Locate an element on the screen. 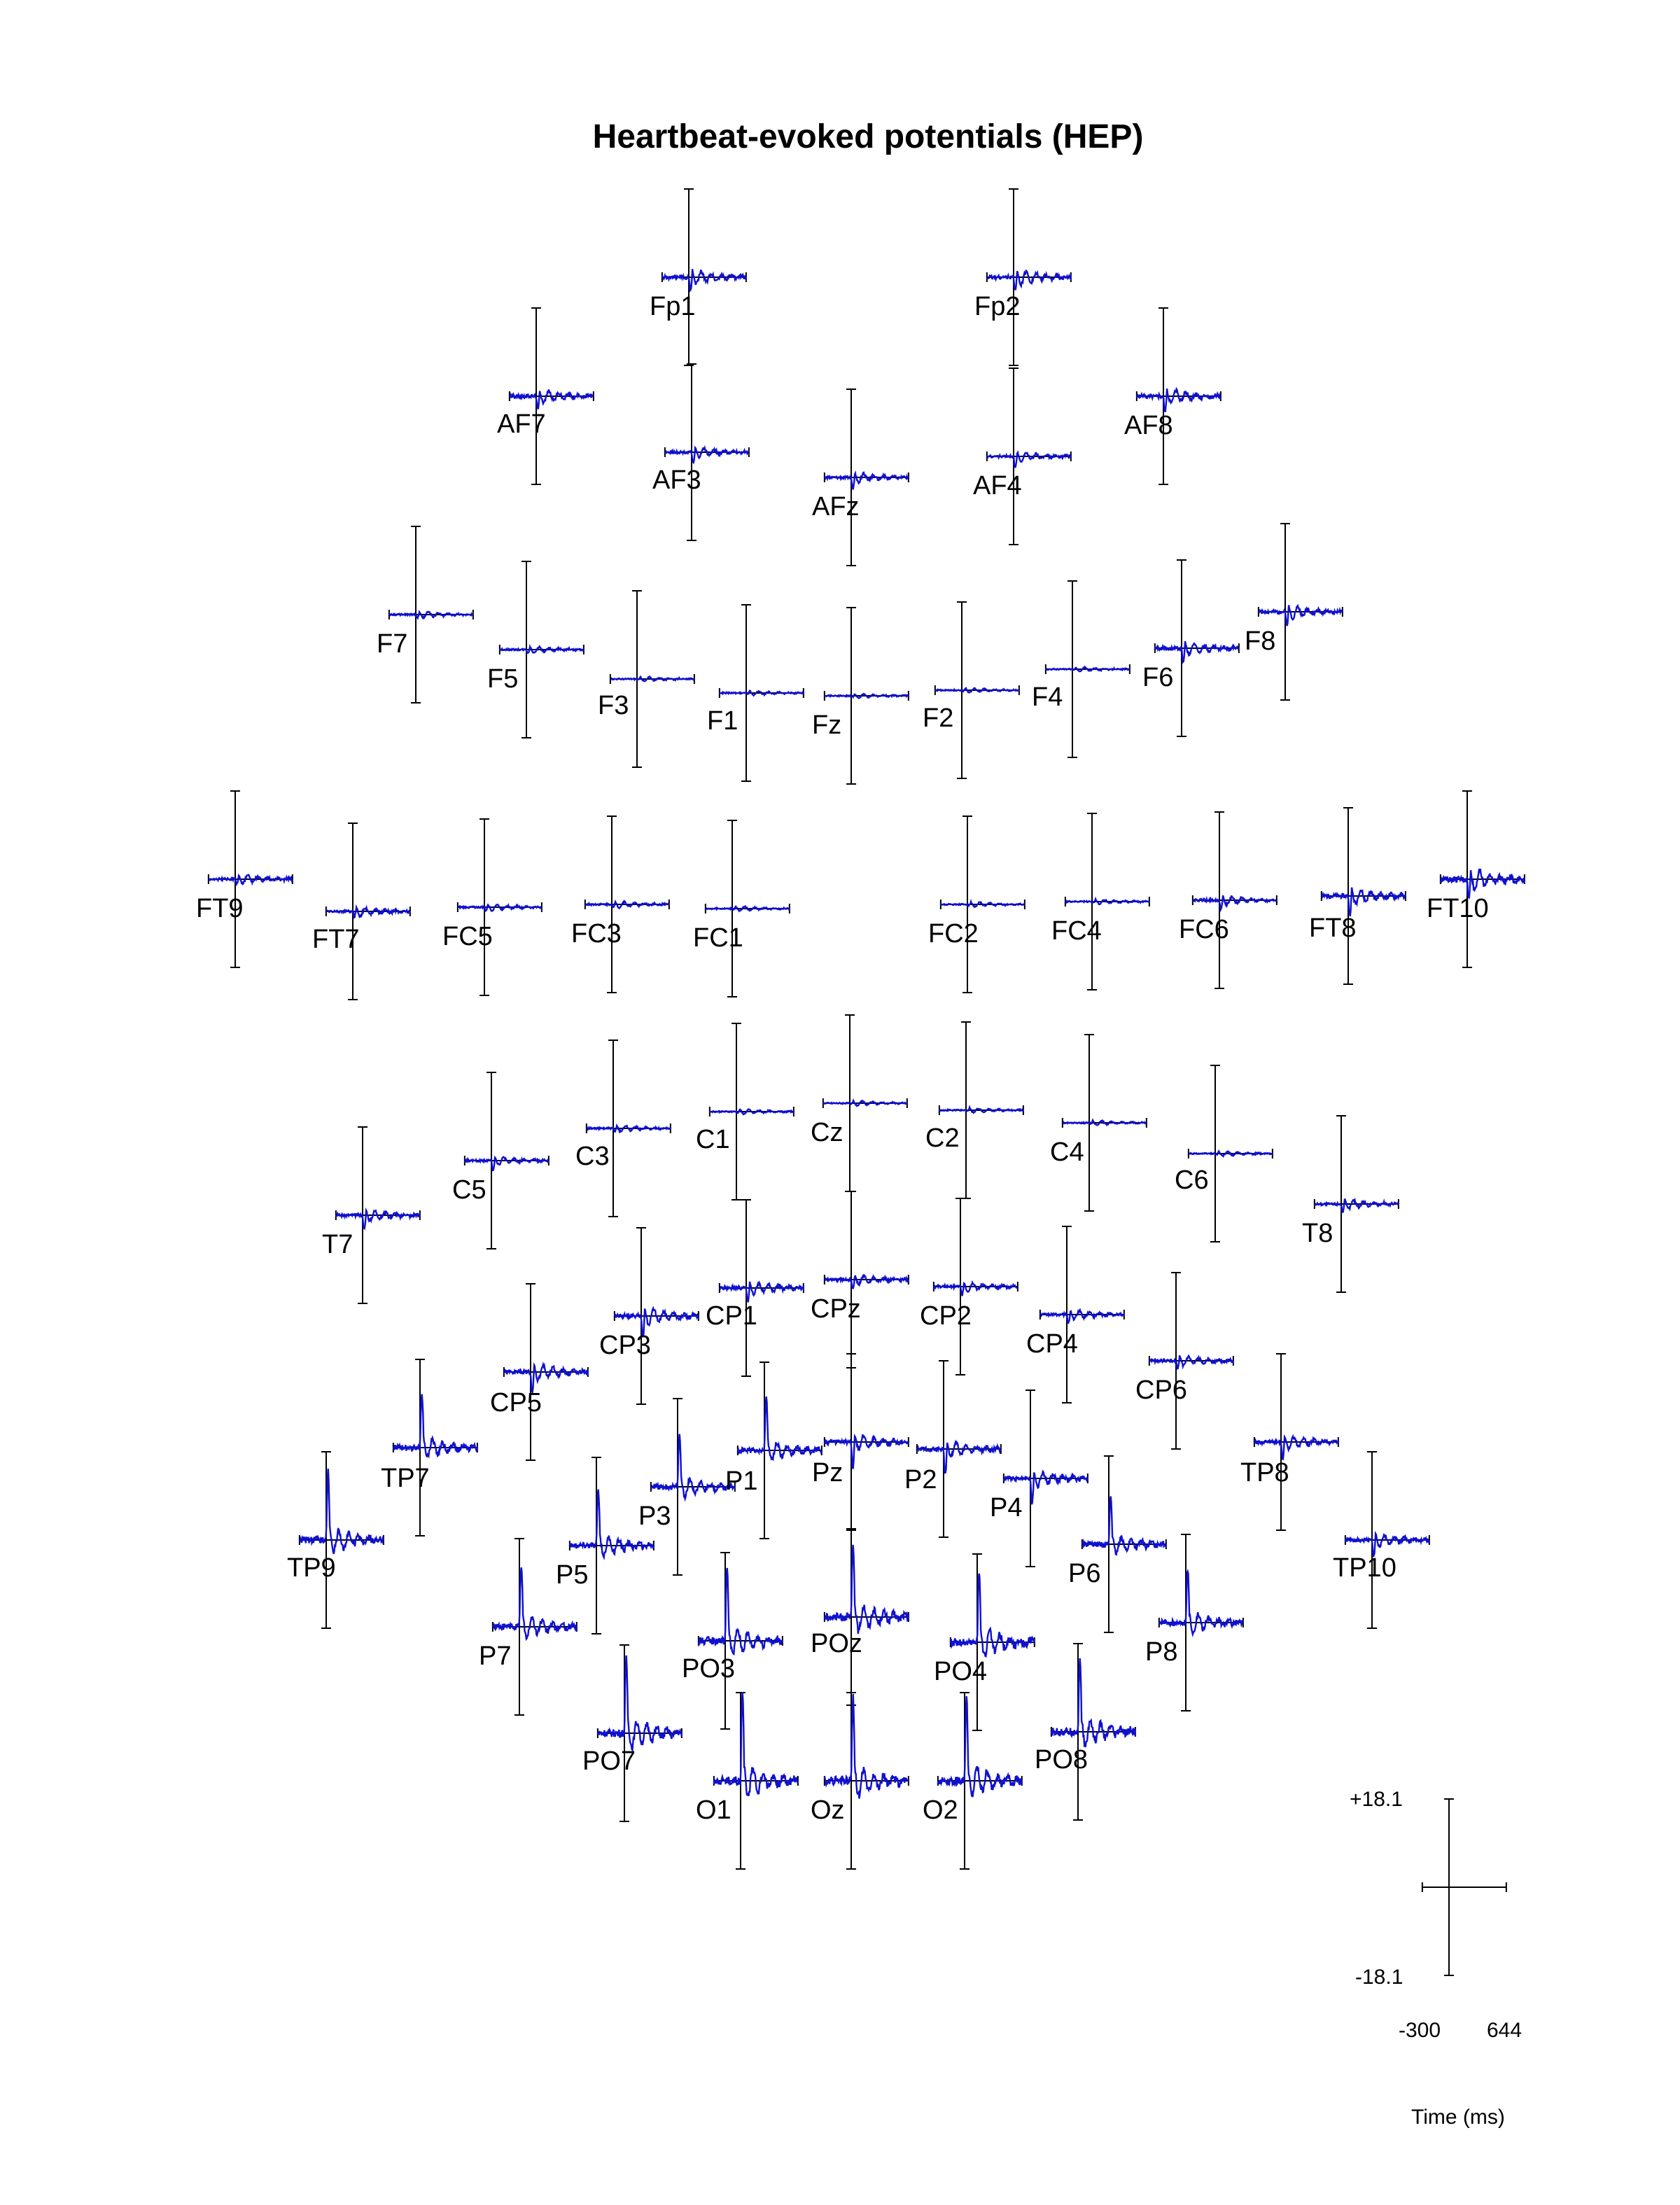  channel-label: P1 is located at coordinates (741, 1481).